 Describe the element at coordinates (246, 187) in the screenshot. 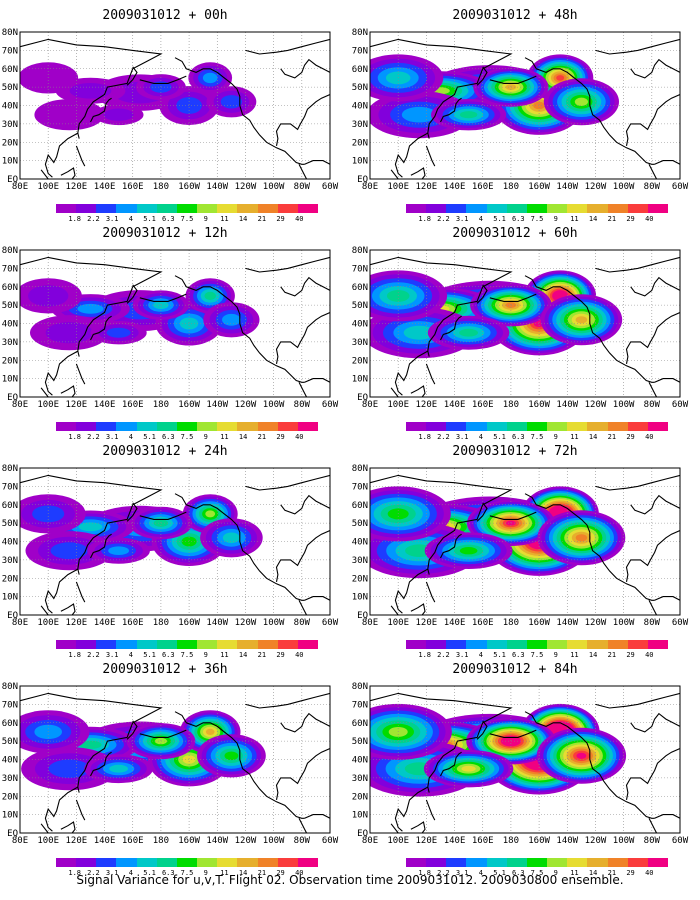

I see `longitude-label: 120W` at that location.